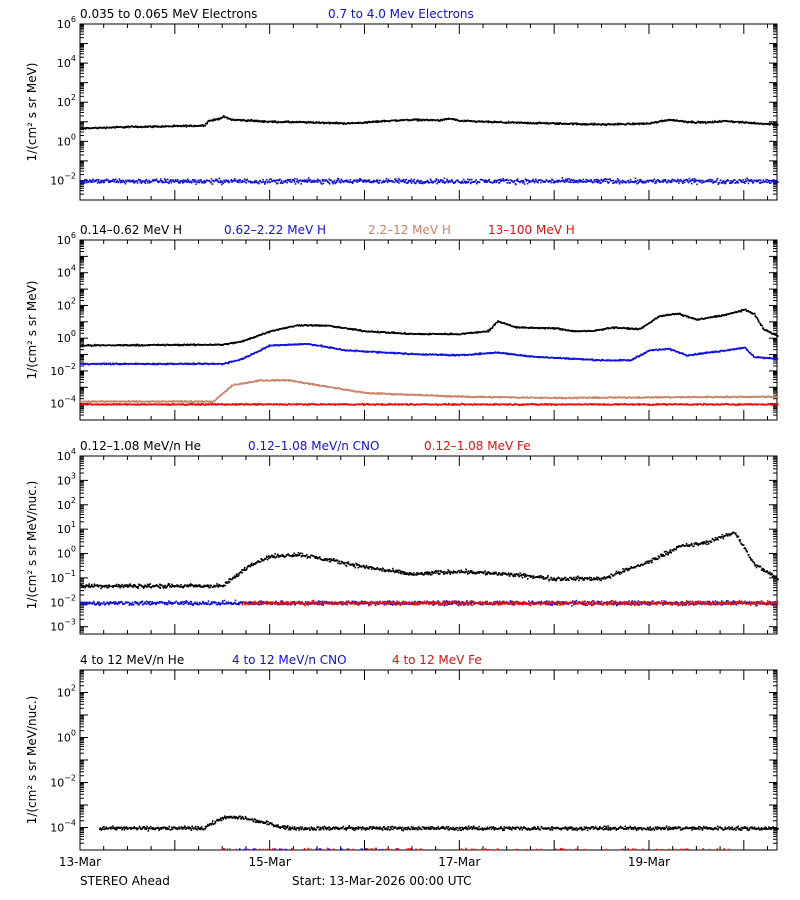 The image size is (800, 900). Describe the element at coordinates (125, 881) in the screenshot. I see `footer-spacecraft: STEREO Ahead` at that location.